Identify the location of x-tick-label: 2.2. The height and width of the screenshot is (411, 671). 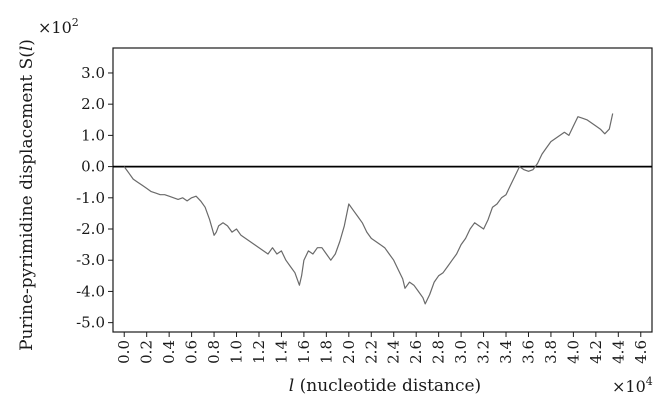
(371, 352).